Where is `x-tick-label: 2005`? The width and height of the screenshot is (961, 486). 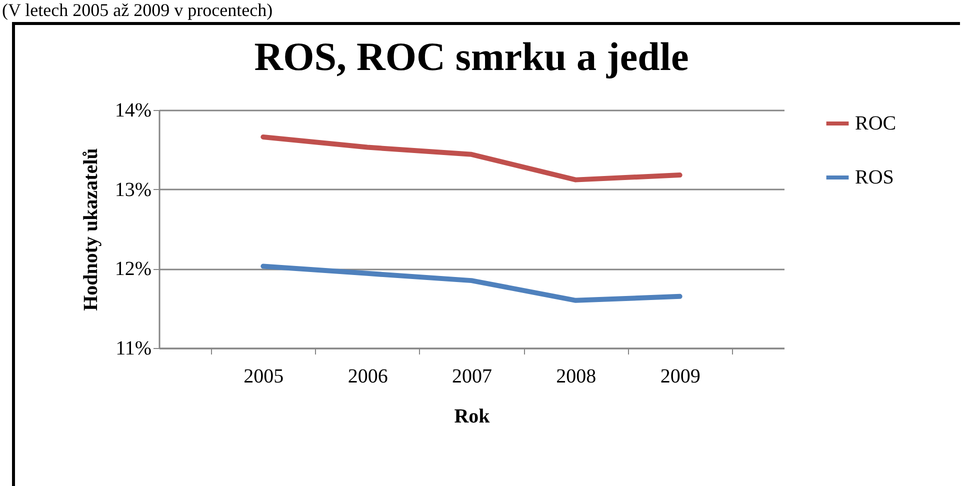
x-tick-label: 2005 is located at coordinates (264, 377).